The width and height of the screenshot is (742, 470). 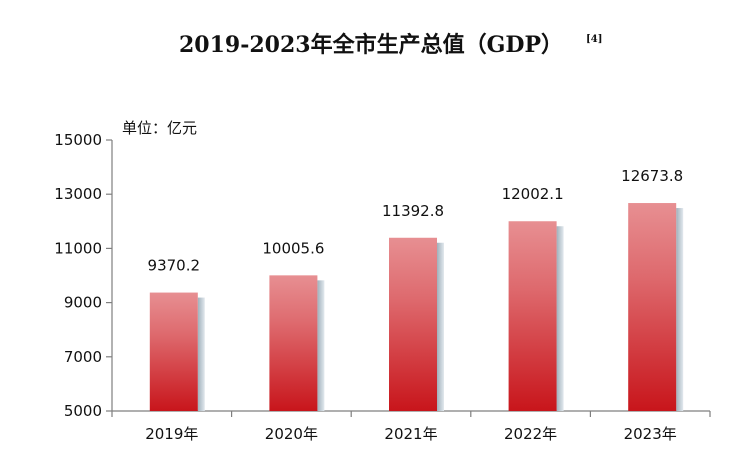 I want to click on y-tick-label: 11000, so click(x=78, y=248).